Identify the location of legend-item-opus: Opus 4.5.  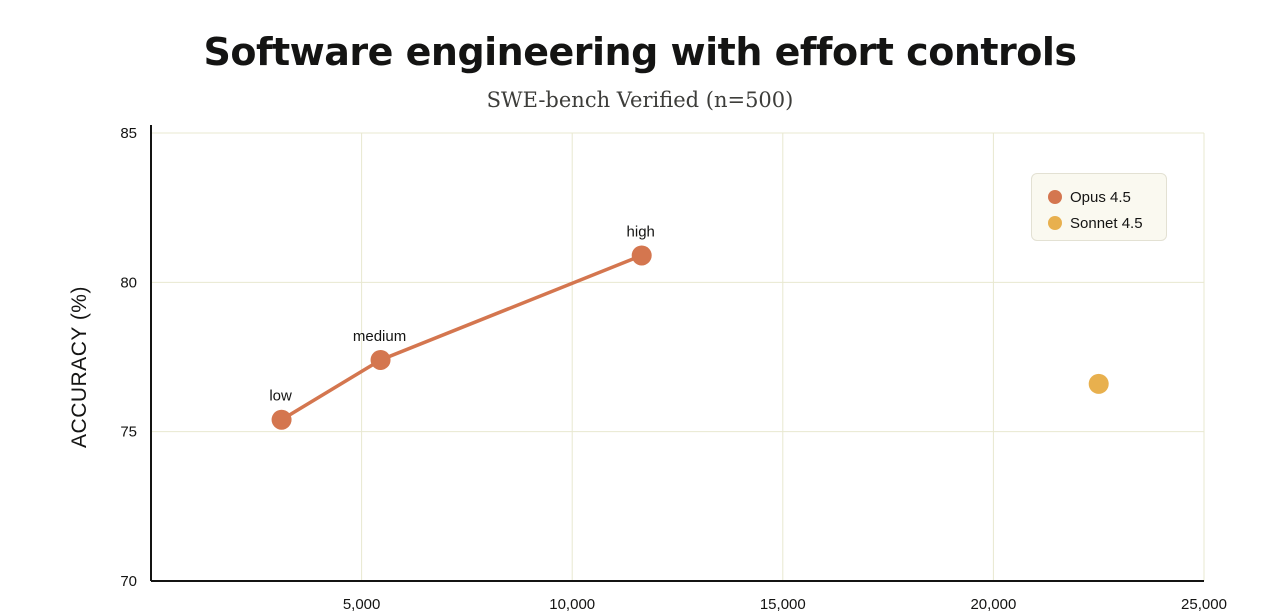
(1107, 197).